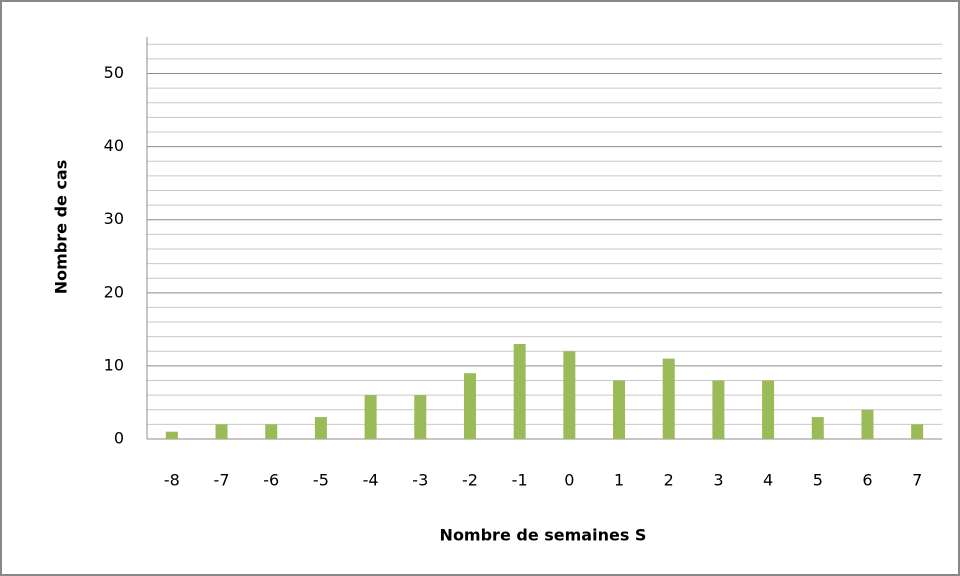 The width and height of the screenshot is (960, 576). What do you see at coordinates (321, 480) in the screenshot?
I see `x-tick-label: -5` at bounding box center [321, 480].